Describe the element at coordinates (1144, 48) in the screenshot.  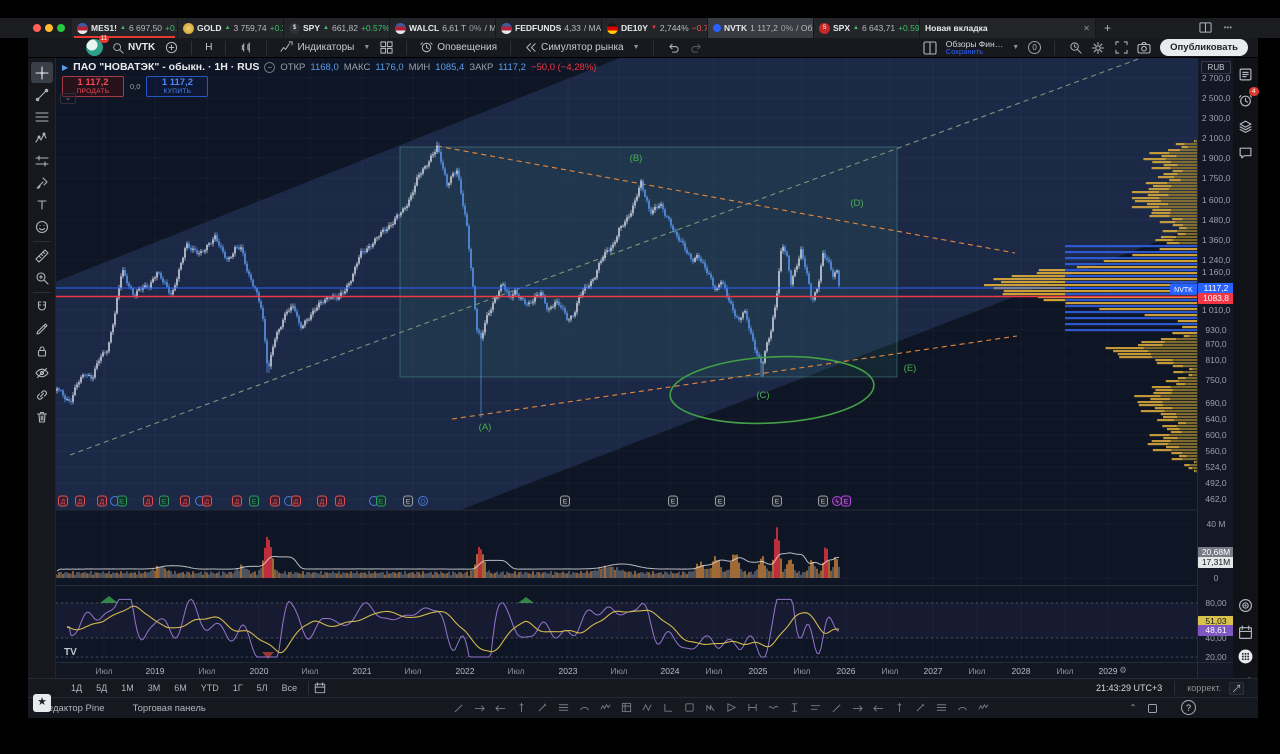
I see `snapshot-camera-icon` at that location.